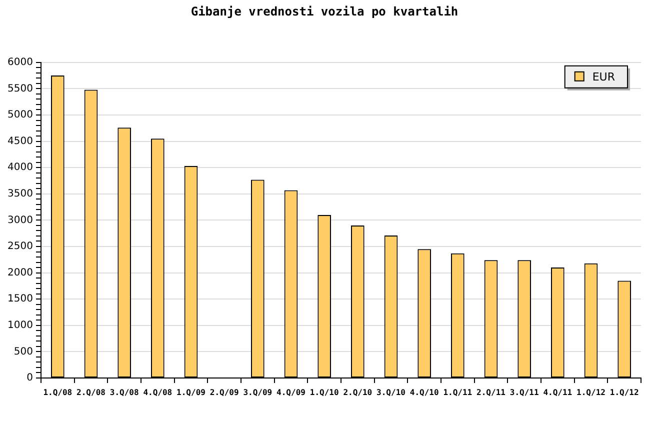  Describe the element at coordinates (124, 392) in the screenshot. I see `x-tick-label: 3.Q/08` at that location.